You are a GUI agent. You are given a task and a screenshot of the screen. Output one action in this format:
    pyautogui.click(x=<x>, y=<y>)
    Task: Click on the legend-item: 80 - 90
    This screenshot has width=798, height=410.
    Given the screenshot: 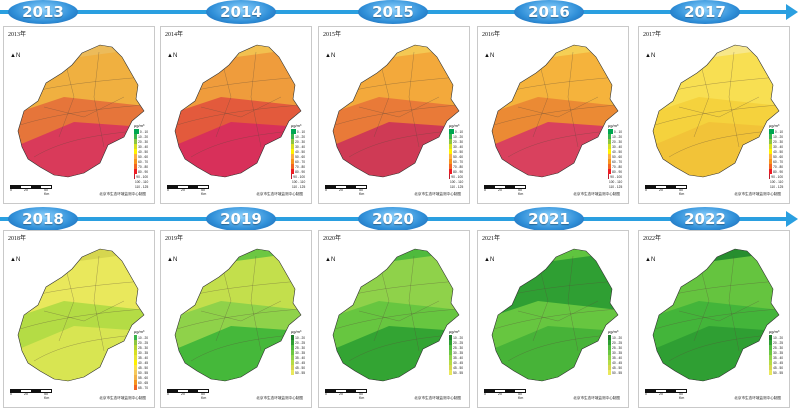 What is the action you would take?
    pyautogui.click(x=298, y=171)
    